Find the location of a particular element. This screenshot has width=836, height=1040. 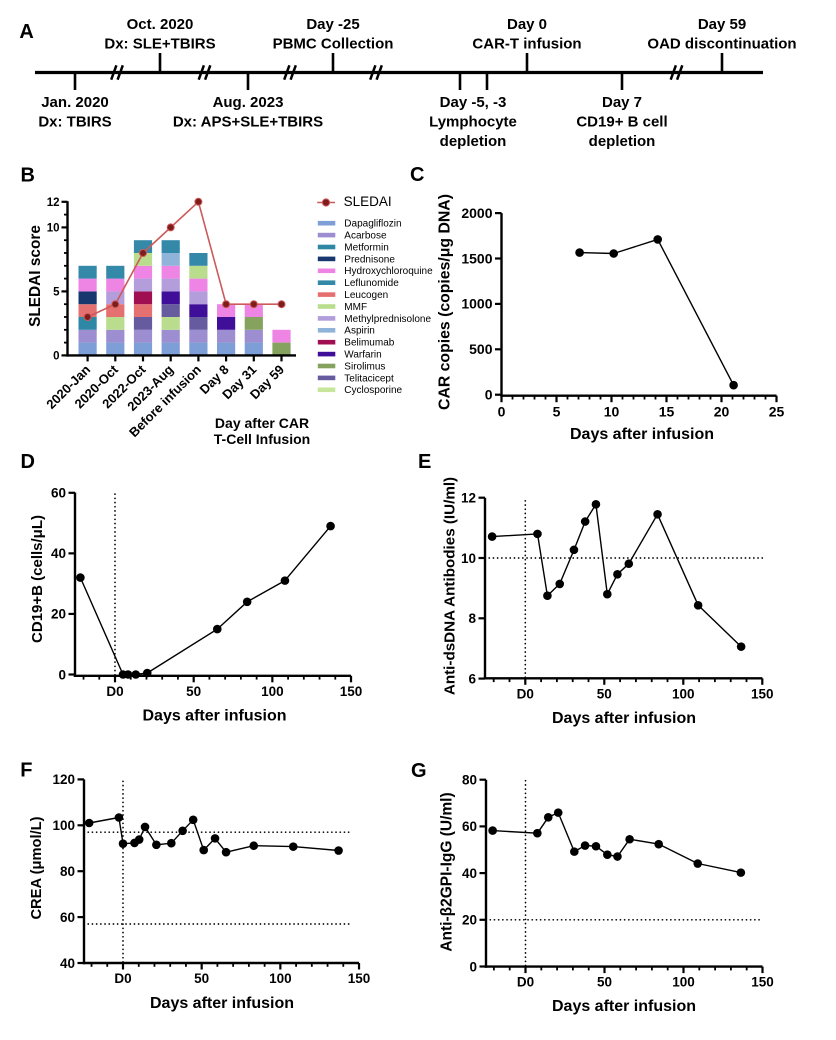

svg-text: Dx: SLE+TBIRS is located at coordinates (159, 44).